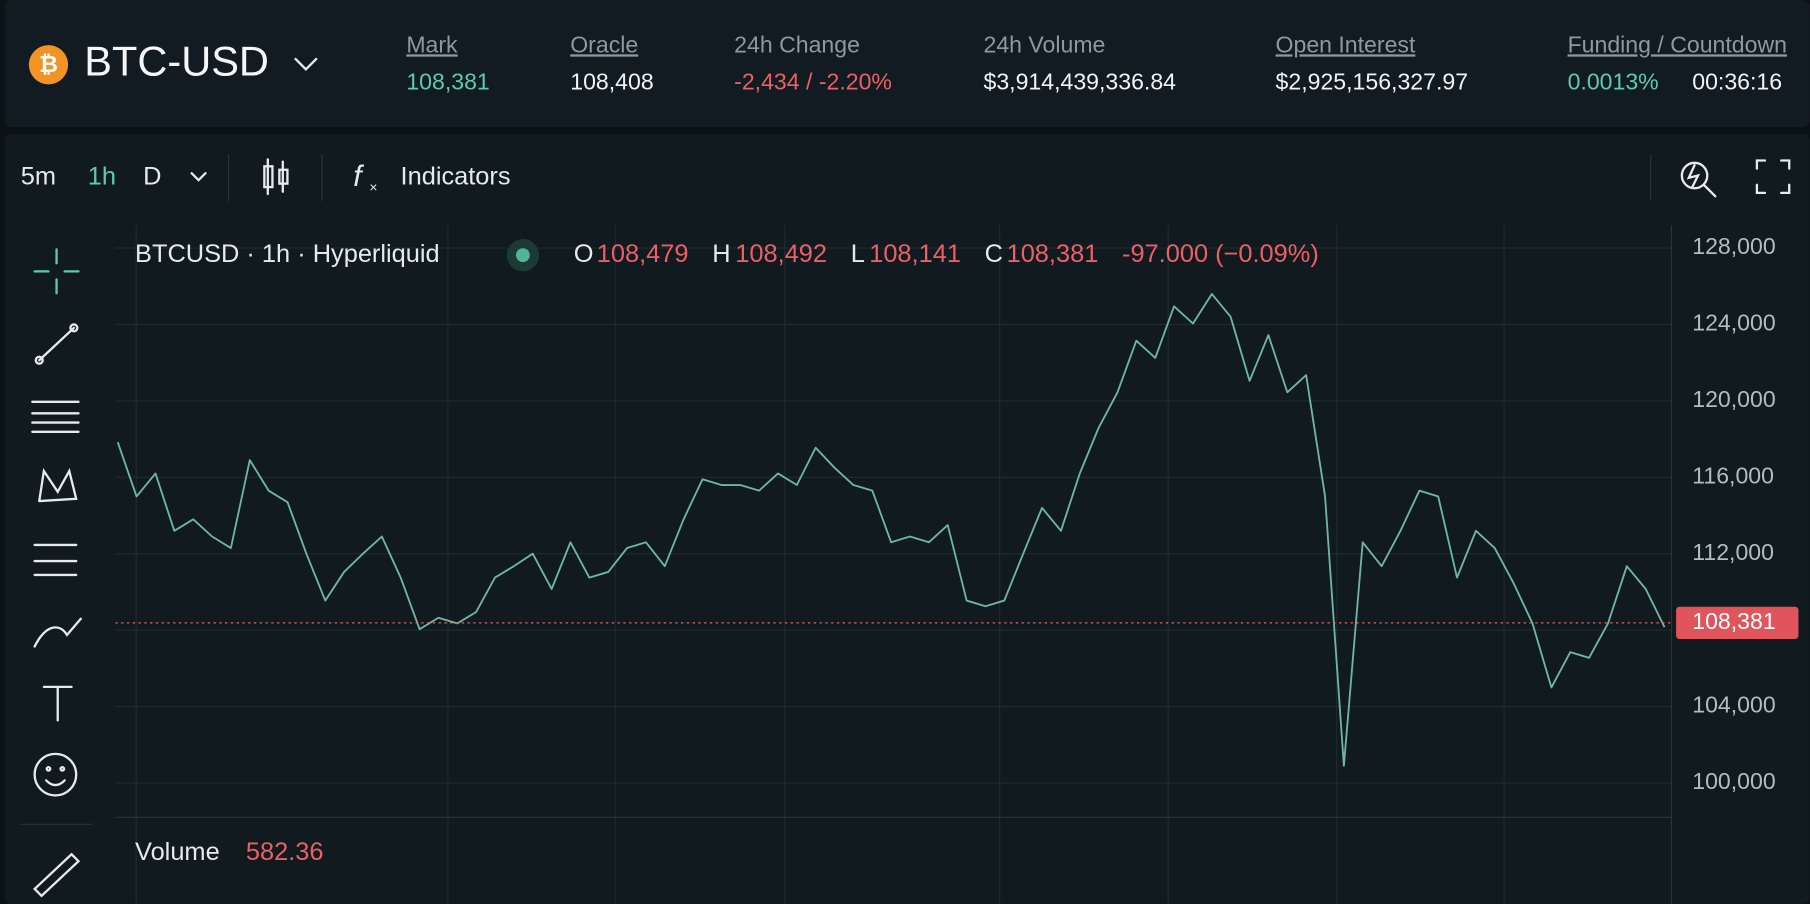 The image size is (1810, 904). What do you see at coordinates (176, 61) in the screenshot?
I see `symbol: BTC-USD` at bounding box center [176, 61].